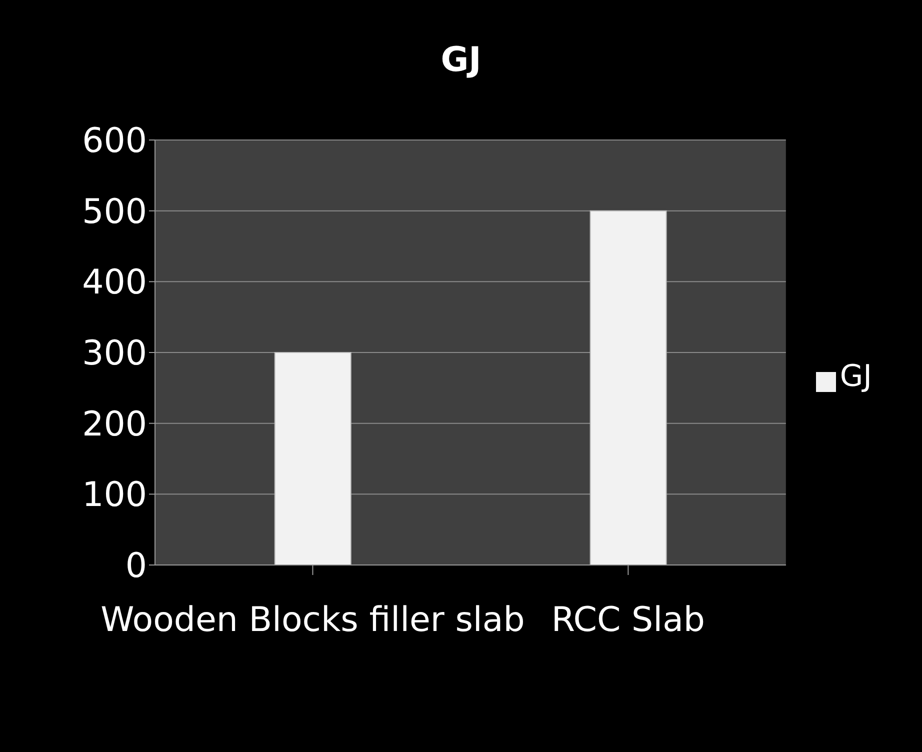  I want to click on y-tick-label: 400, so click(114, 282).